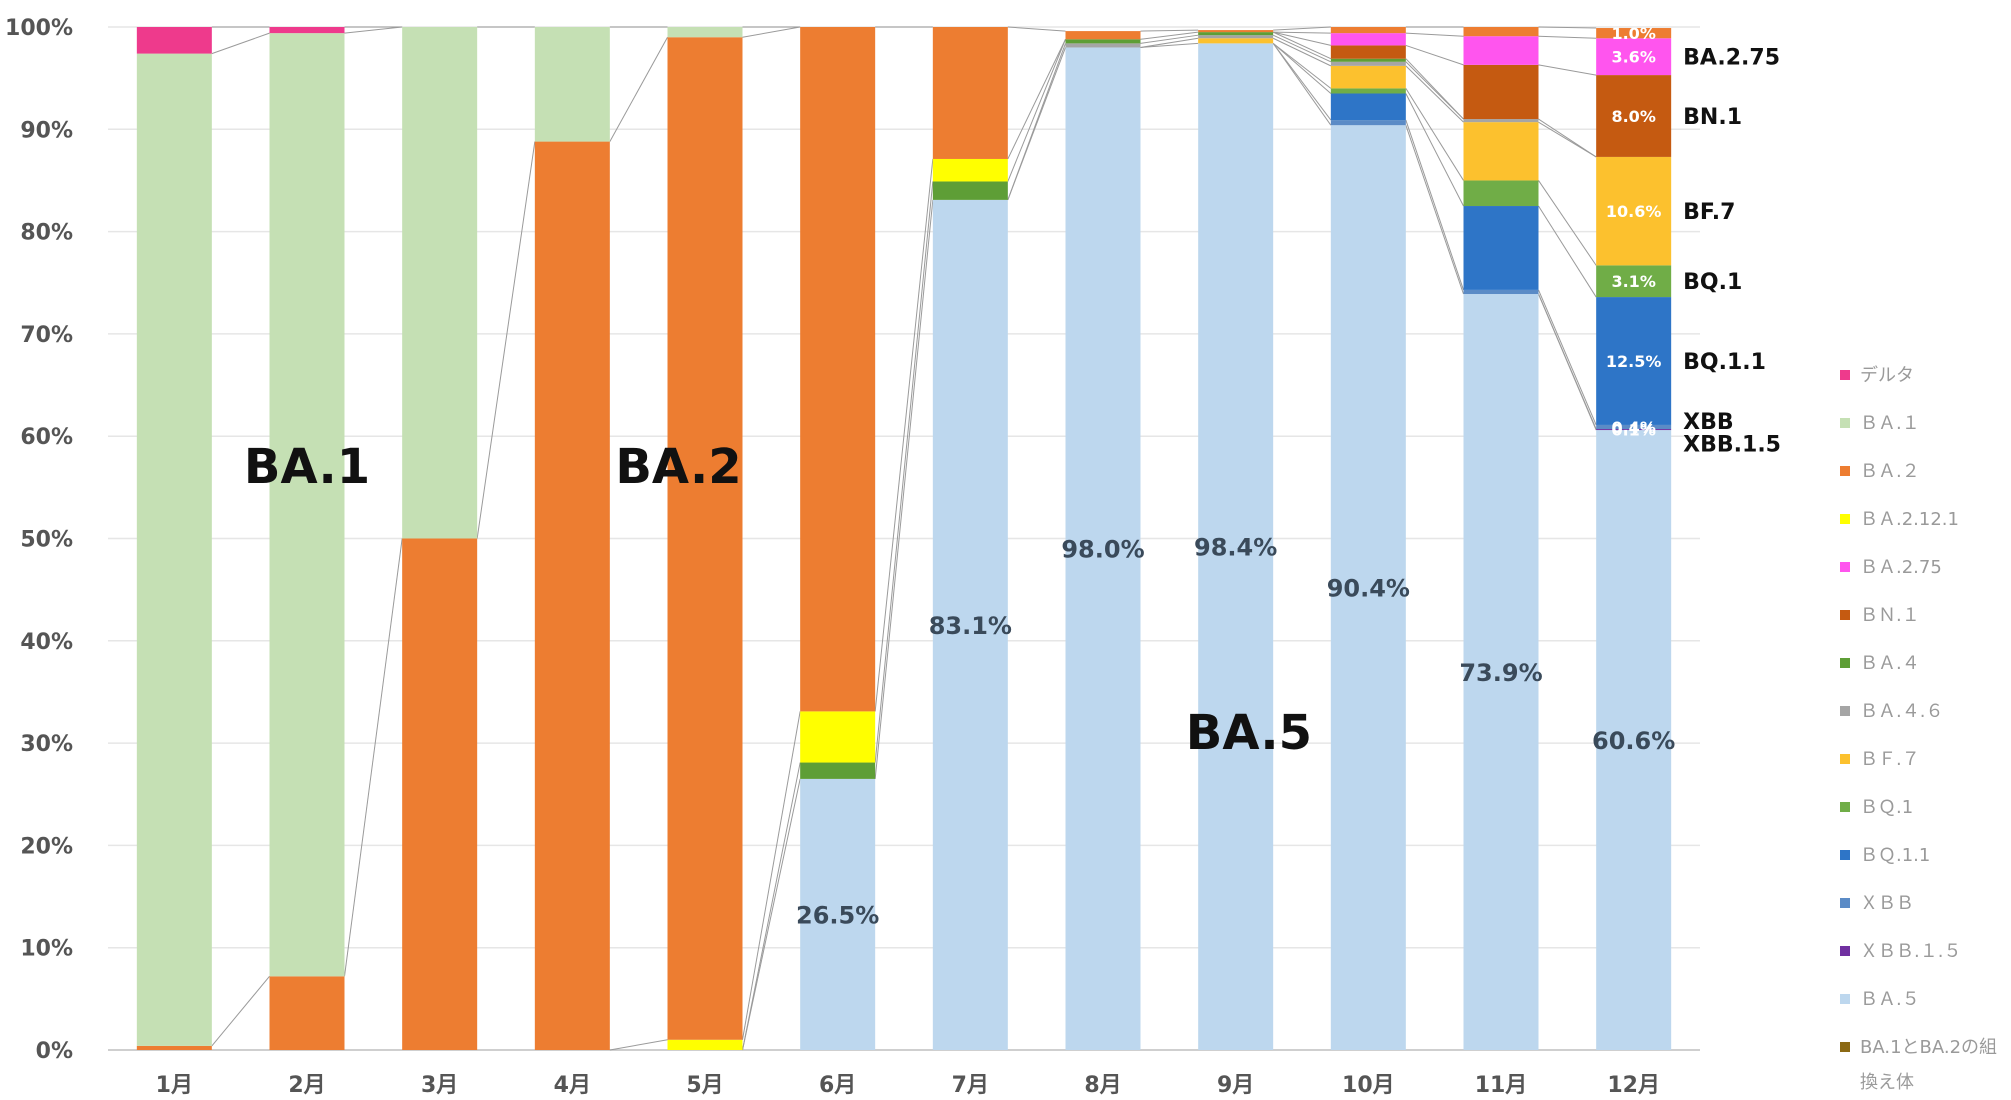 The height and width of the screenshot is (1100, 2011). What do you see at coordinates (1910, 951) in the screenshot?
I see `legend-label: ＸＢＢ.１.５` at bounding box center [1910, 951].